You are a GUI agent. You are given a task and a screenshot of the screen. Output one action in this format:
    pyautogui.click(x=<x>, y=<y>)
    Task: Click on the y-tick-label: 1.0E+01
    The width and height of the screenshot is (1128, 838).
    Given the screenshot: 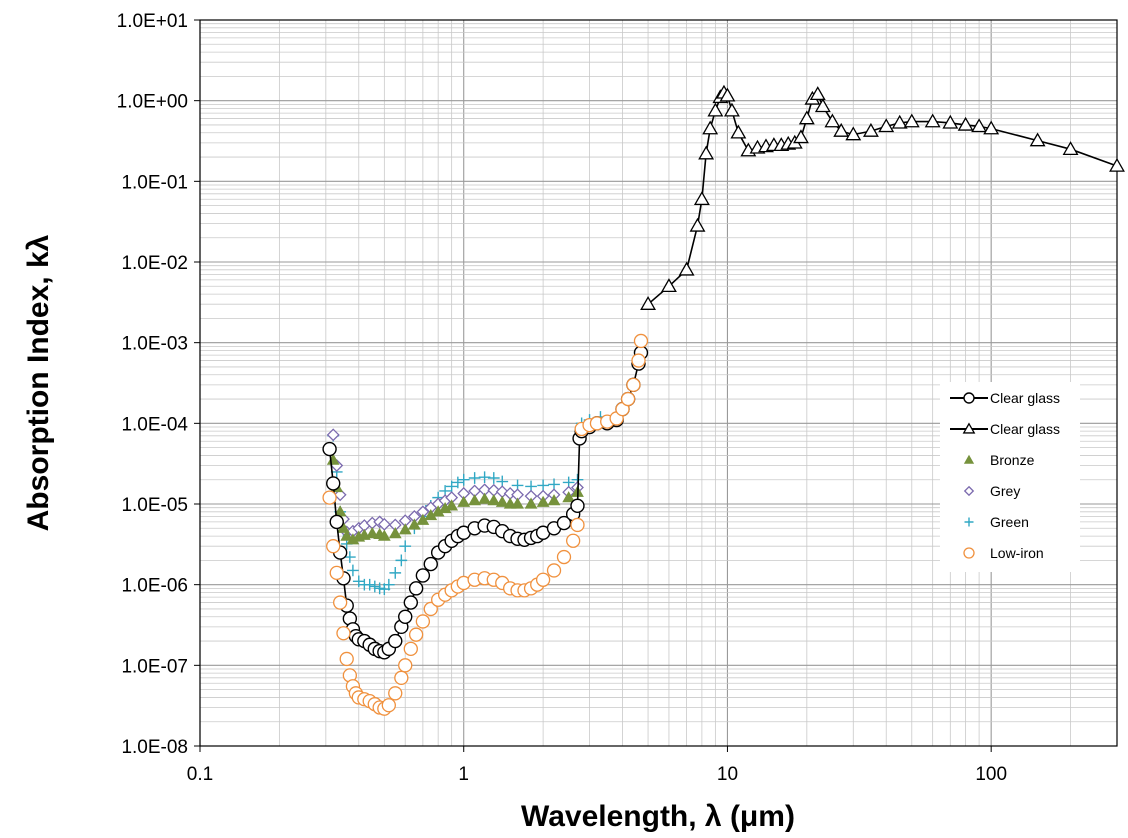 What is the action you would take?
    pyautogui.click(x=152, y=21)
    